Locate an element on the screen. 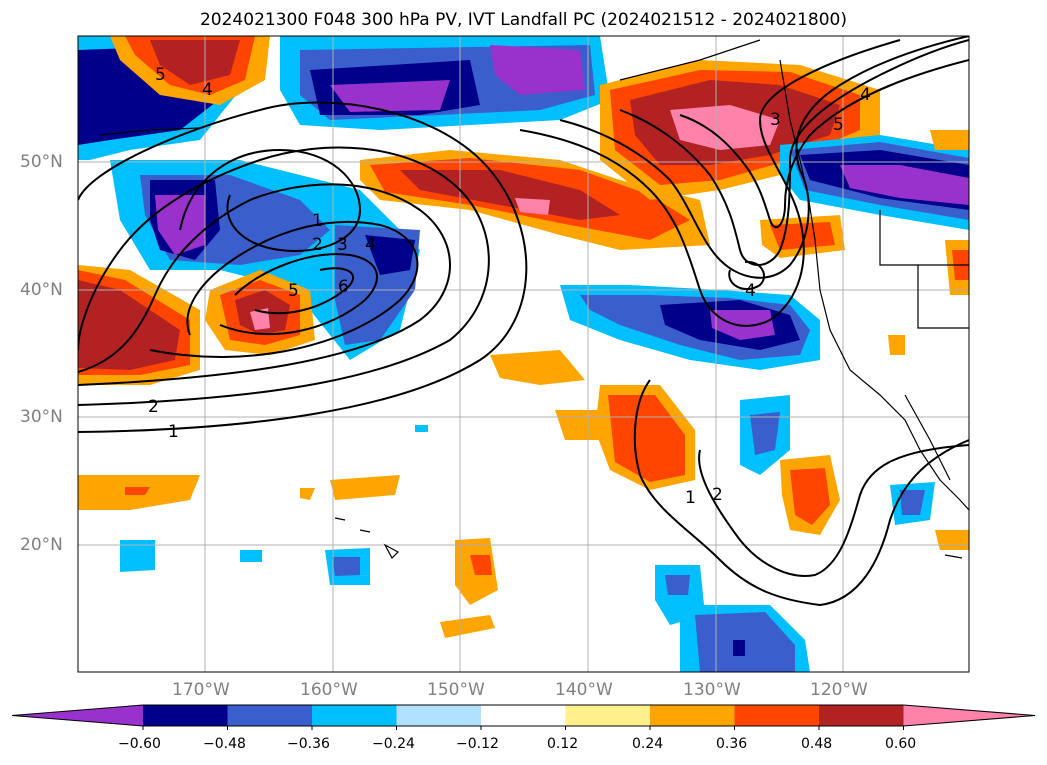  colorbar-tick: −0.60 is located at coordinates (139, 744).